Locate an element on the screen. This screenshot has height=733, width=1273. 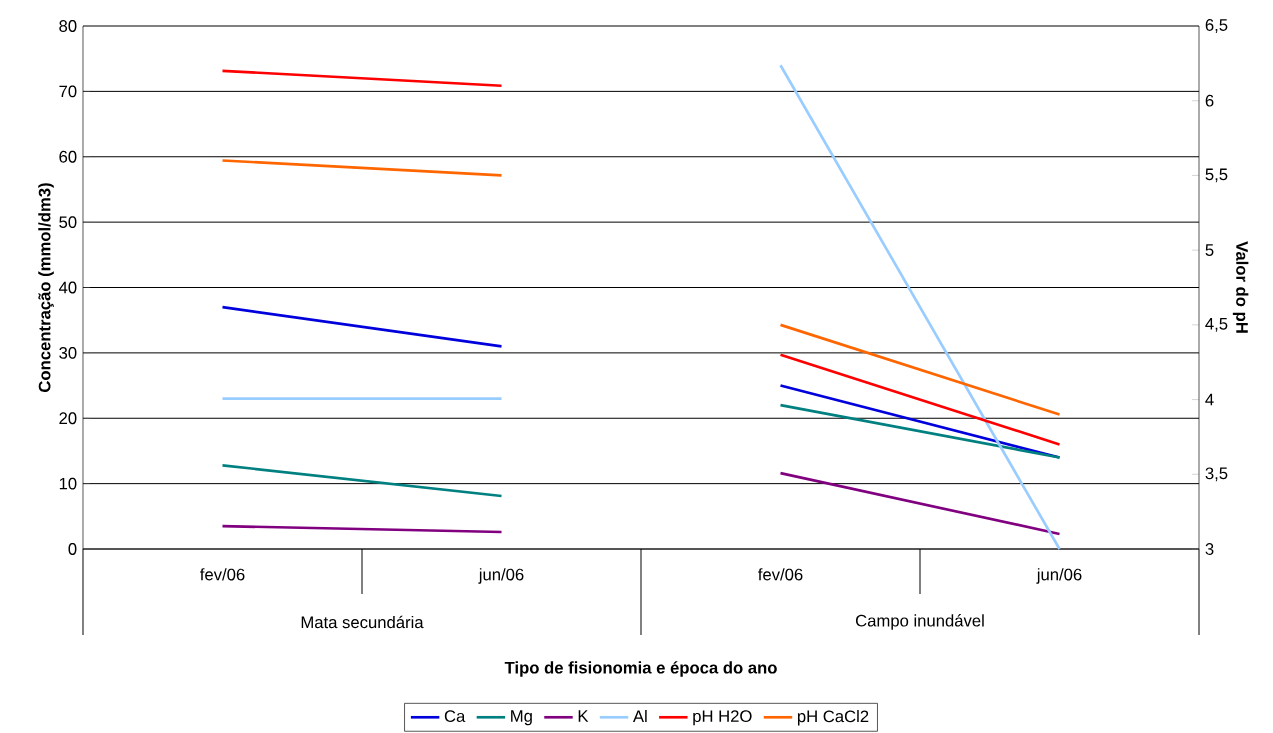
y2-tick-label: 5 is located at coordinates (1209, 250).